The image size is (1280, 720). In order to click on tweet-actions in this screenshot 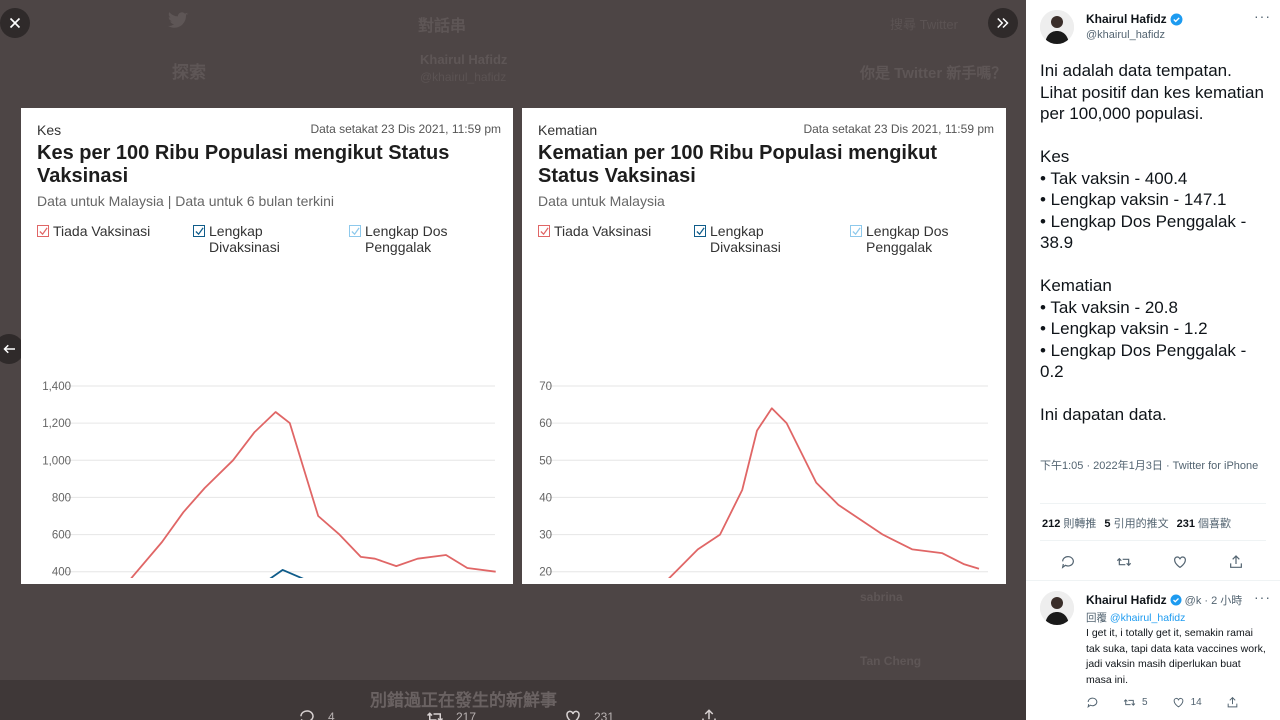, I will do `click(1152, 562)`.